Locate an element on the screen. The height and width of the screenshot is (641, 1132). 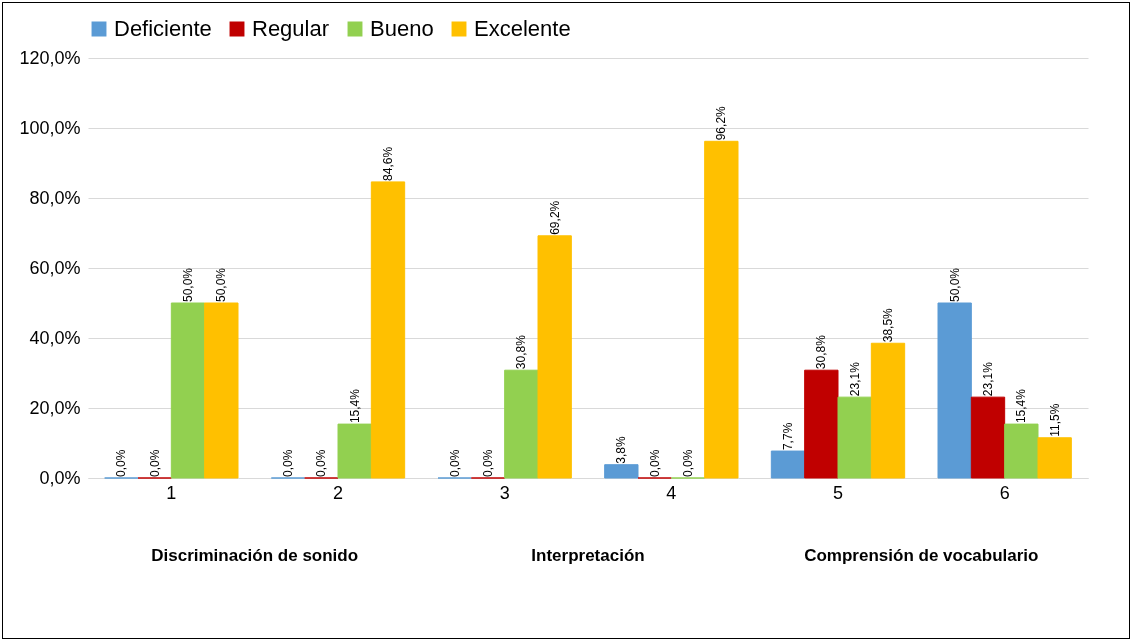
data-label: 38,5% is located at coordinates (888, 325).